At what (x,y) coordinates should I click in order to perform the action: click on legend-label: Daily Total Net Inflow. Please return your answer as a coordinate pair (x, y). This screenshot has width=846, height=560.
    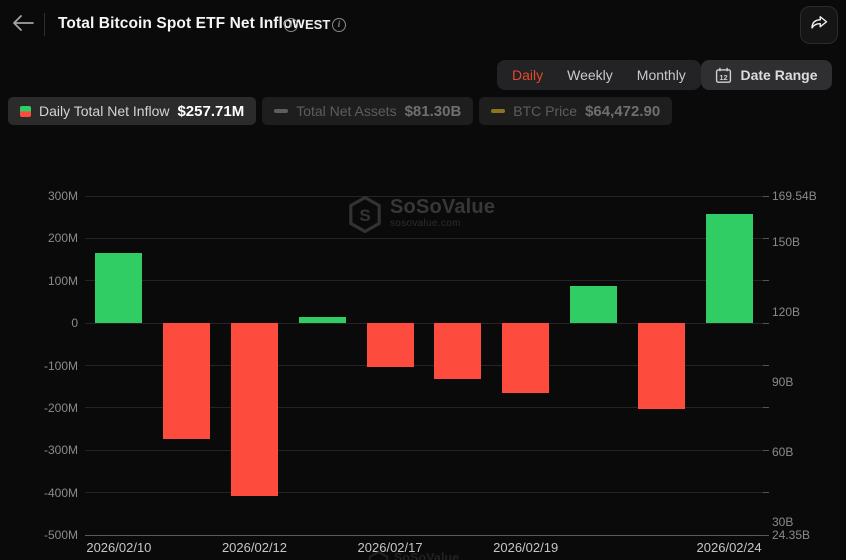
    Looking at the image, I should click on (104, 111).